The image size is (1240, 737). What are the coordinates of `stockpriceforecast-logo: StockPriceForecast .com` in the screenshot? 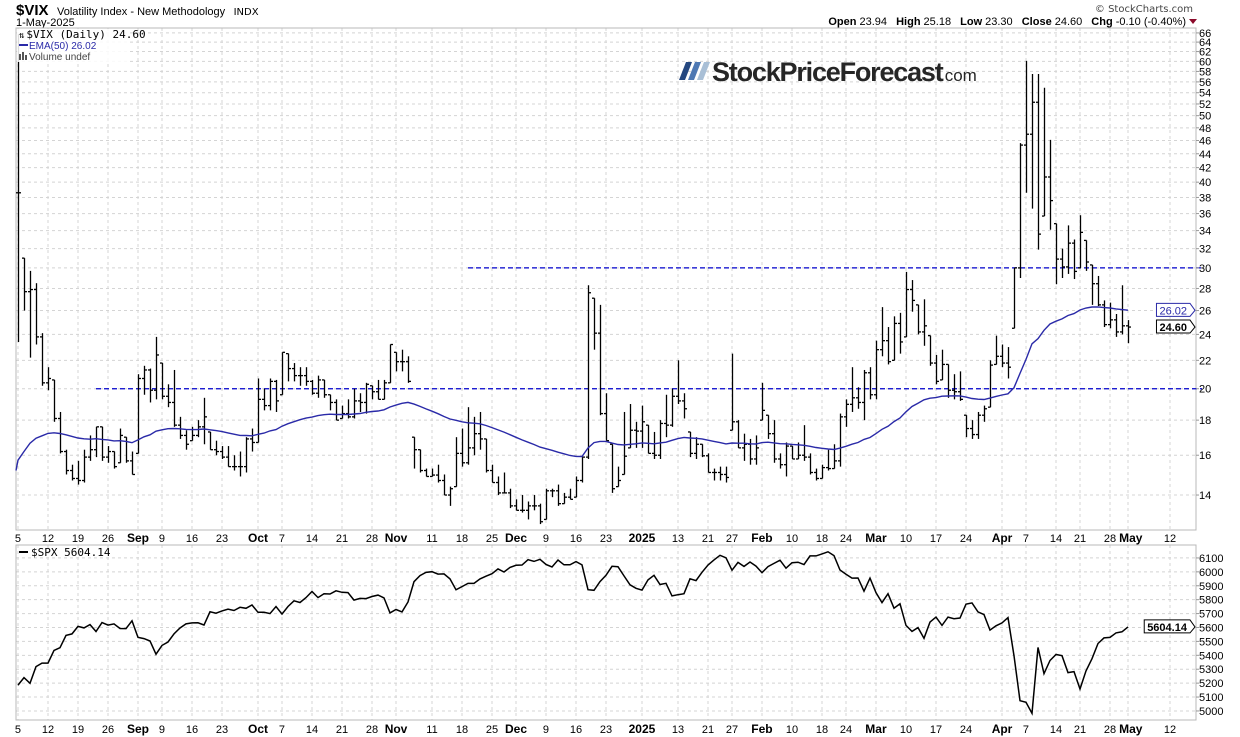 It's located at (828, 72).